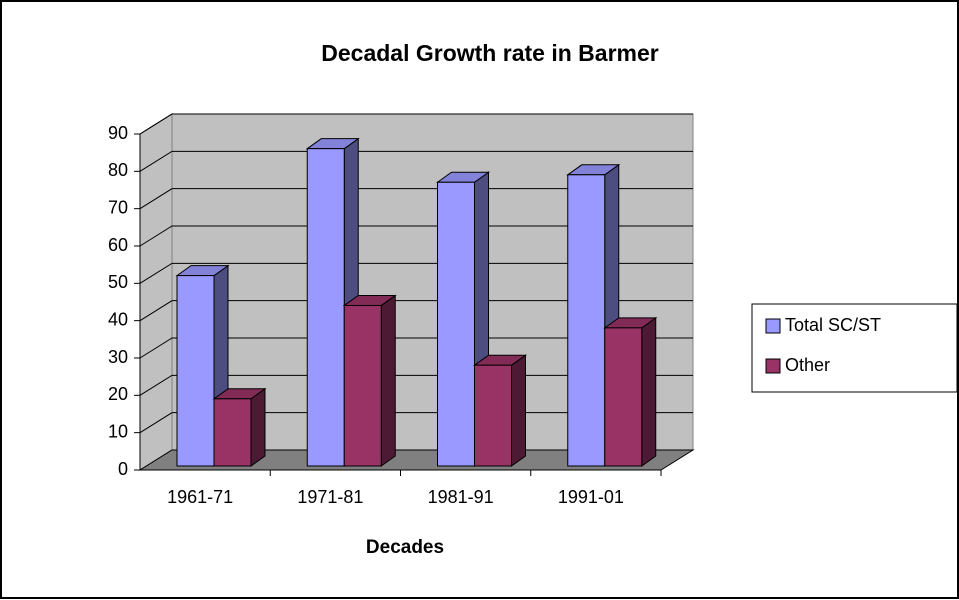 Image resolution: width=959 pixels, height=600 pixels. I want to click on y-tick-label: 70, so click(118, 207).